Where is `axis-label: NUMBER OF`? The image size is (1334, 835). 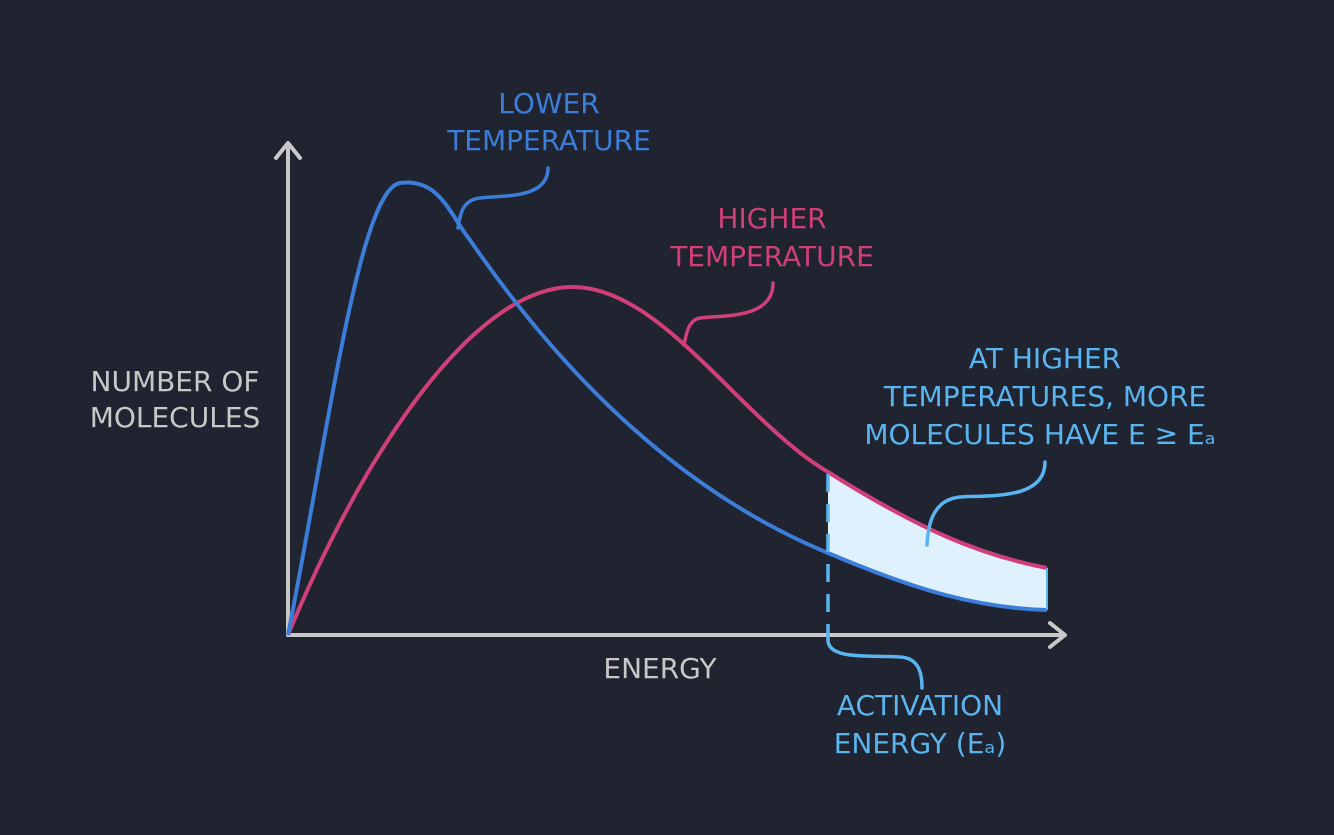 axis-label: NUMBER OF is located at coordinates (175, 381).